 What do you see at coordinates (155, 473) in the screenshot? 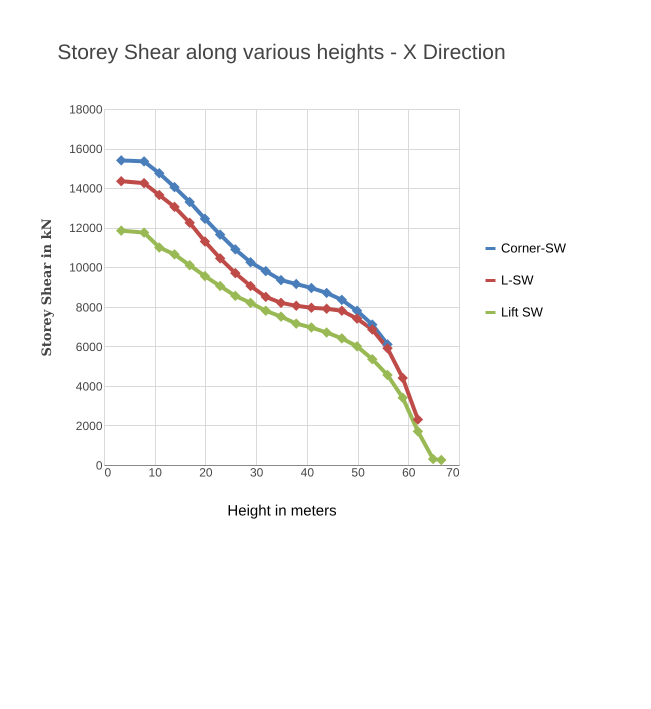
I see `x-tick-label: 10` at bounding box center [155, 473].